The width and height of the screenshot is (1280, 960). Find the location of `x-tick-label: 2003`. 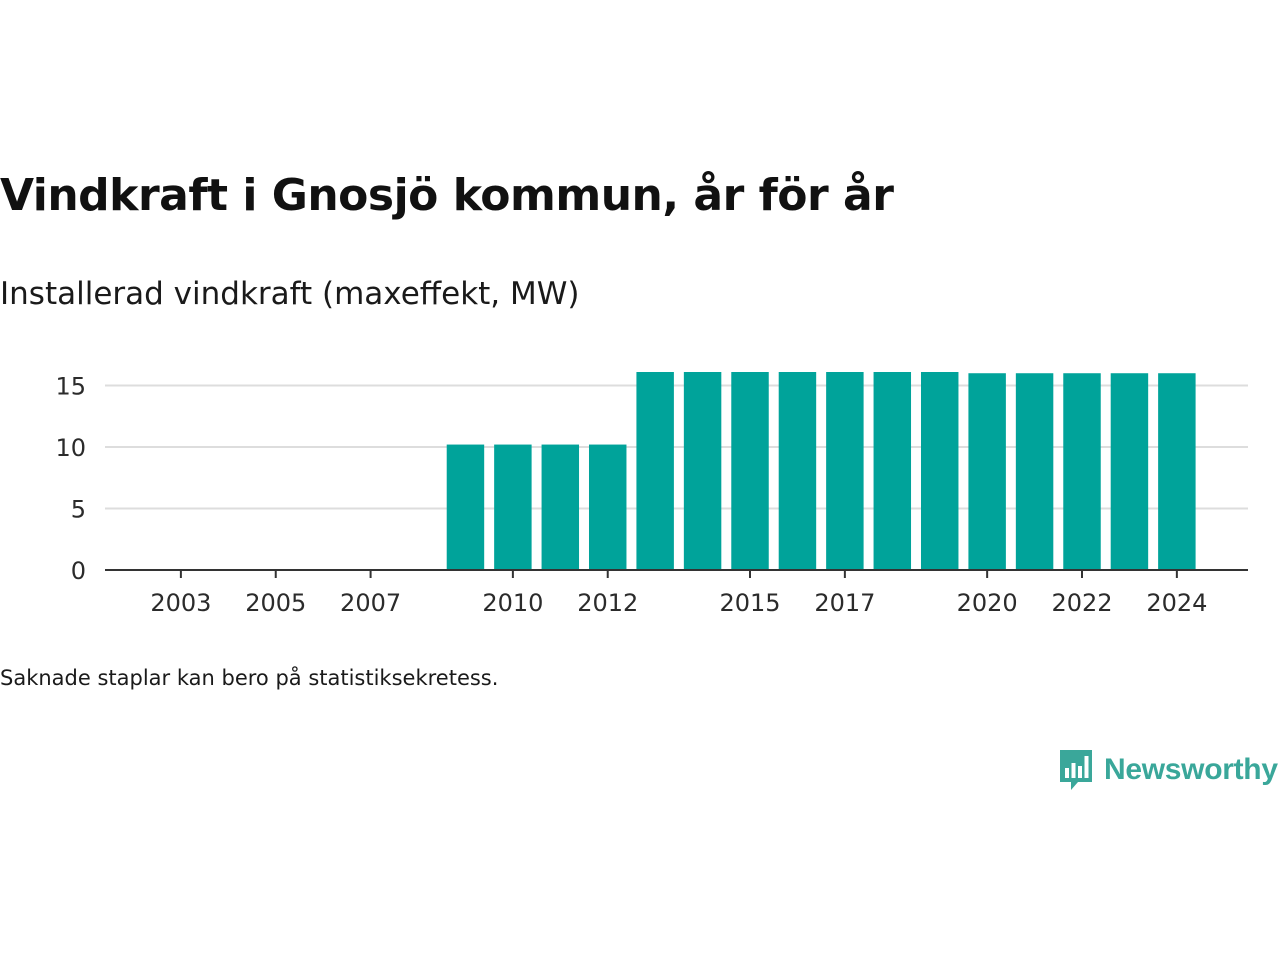

x-tick-label: 2003 is located at coordinates (180, 603).